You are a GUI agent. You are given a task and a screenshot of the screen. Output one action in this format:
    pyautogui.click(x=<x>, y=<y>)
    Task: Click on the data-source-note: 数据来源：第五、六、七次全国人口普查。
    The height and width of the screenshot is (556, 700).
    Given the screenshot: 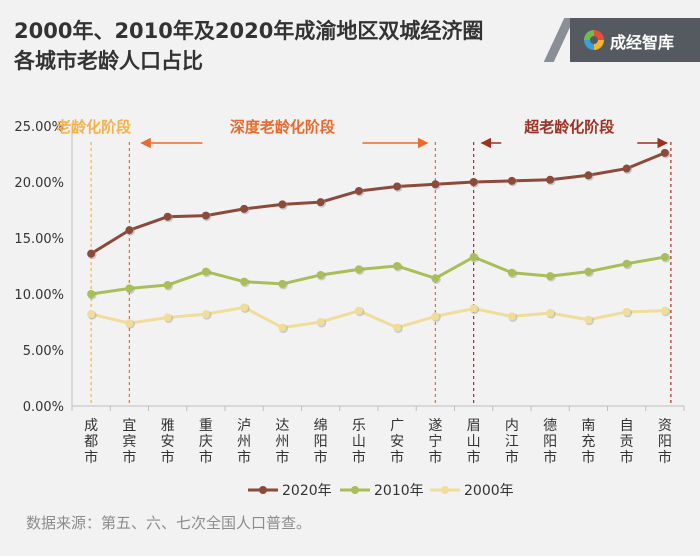 What is the action you would take?
    pyautogui.click(x=169, y=523)
    